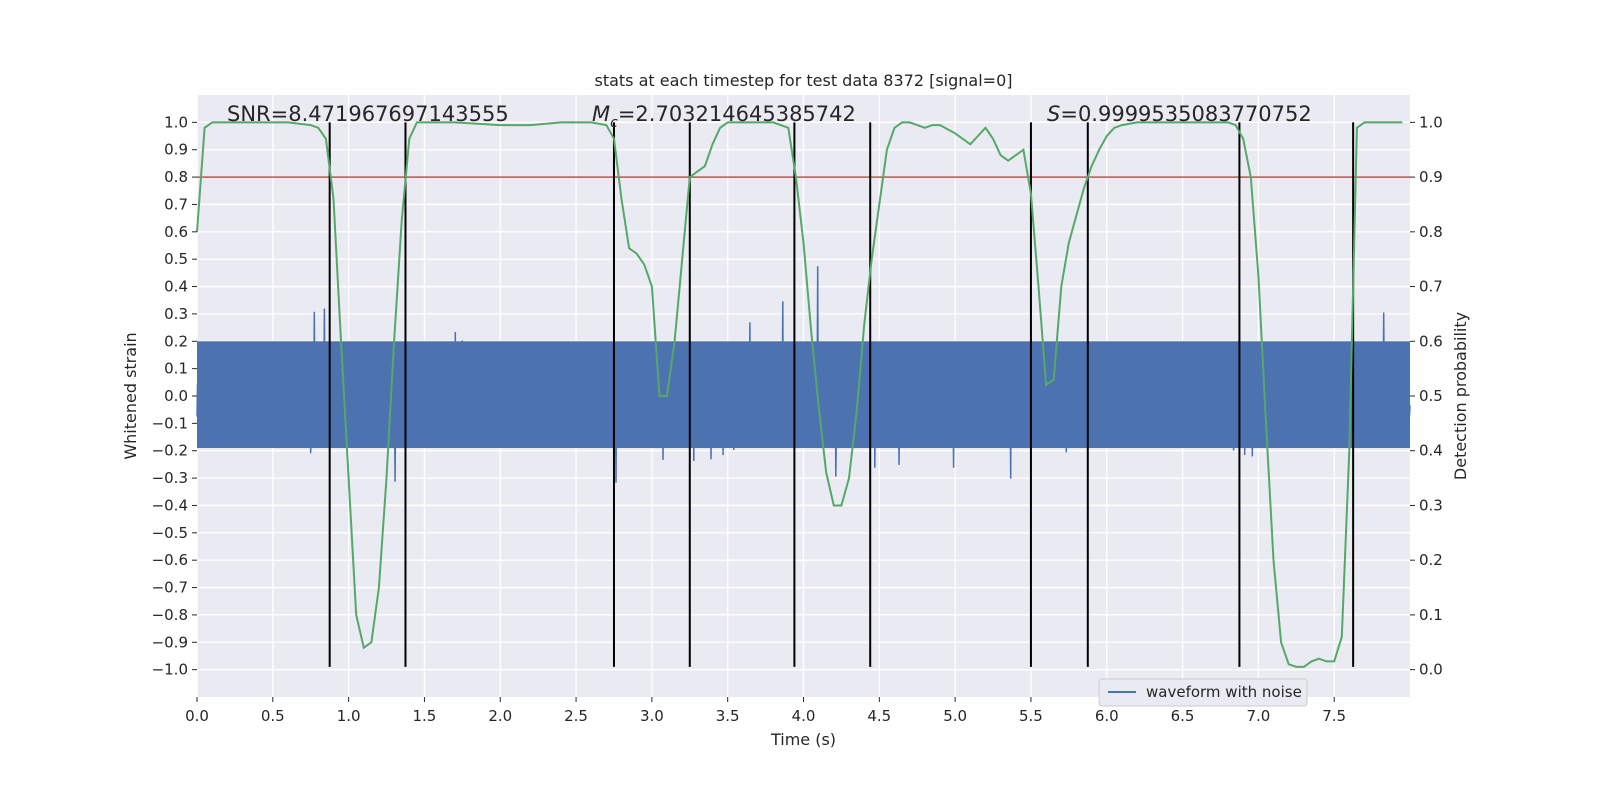  Describe the element at coordinates (176, 204) in the screenshot. I see `y-tick-label: 0.7` at that location.